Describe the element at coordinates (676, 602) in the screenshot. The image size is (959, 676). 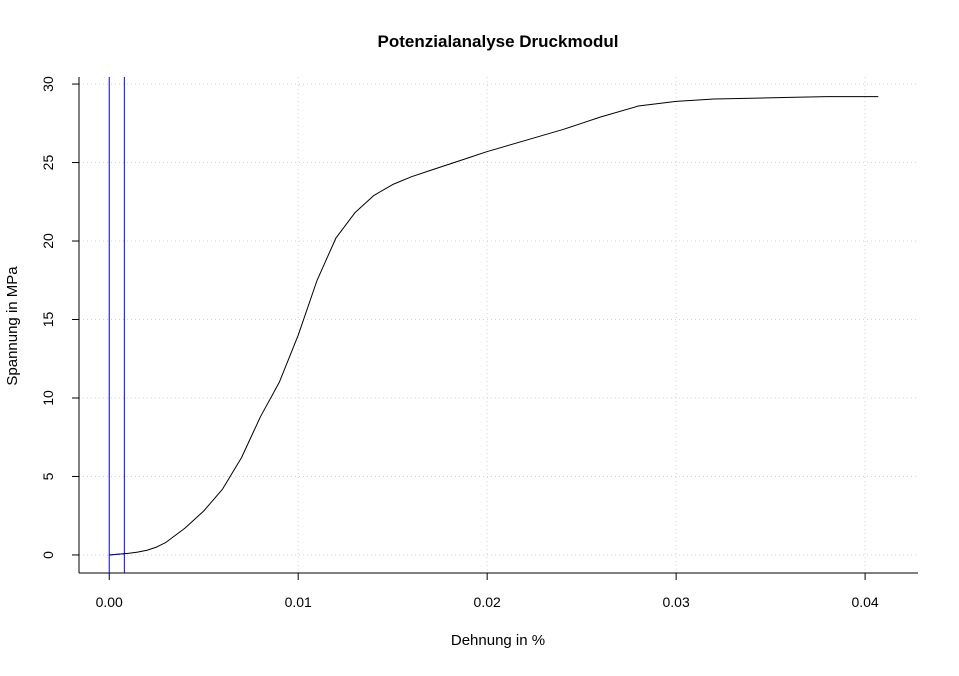
I see `x-tick-label: 0.03` at that location.